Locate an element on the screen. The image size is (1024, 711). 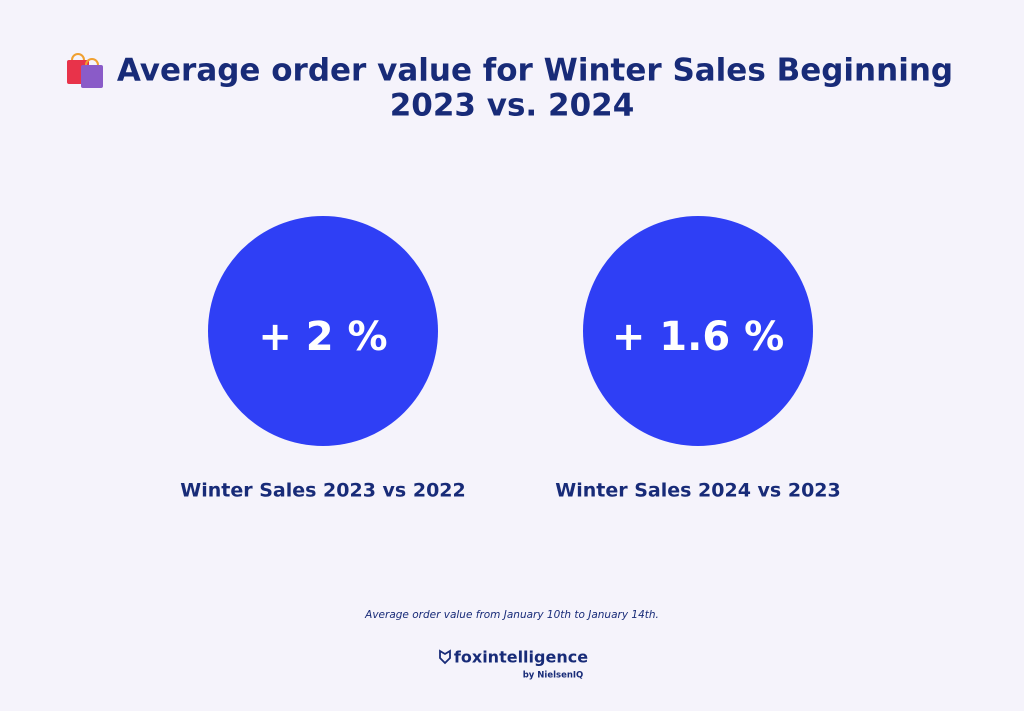
brand-name: foxintelligence is located at coordinates (521, 657).